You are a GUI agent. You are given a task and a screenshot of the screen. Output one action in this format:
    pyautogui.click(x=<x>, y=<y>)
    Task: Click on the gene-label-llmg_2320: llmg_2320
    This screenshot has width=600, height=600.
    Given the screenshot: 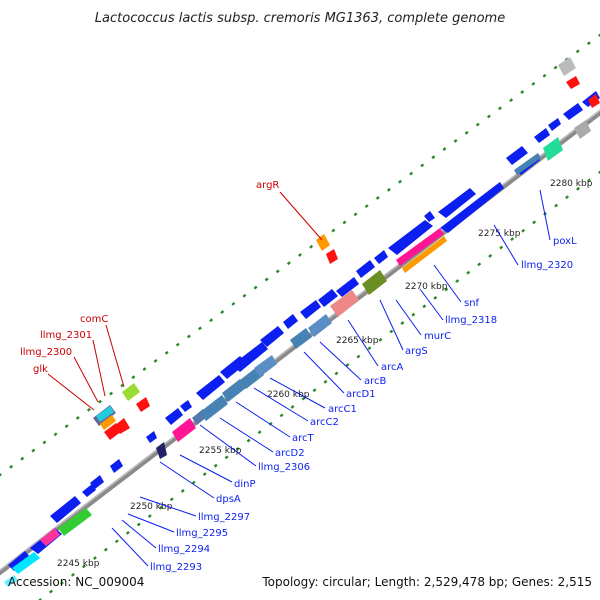 What is the action you would take?
    pyautogui.click(x=547, y=265)
    